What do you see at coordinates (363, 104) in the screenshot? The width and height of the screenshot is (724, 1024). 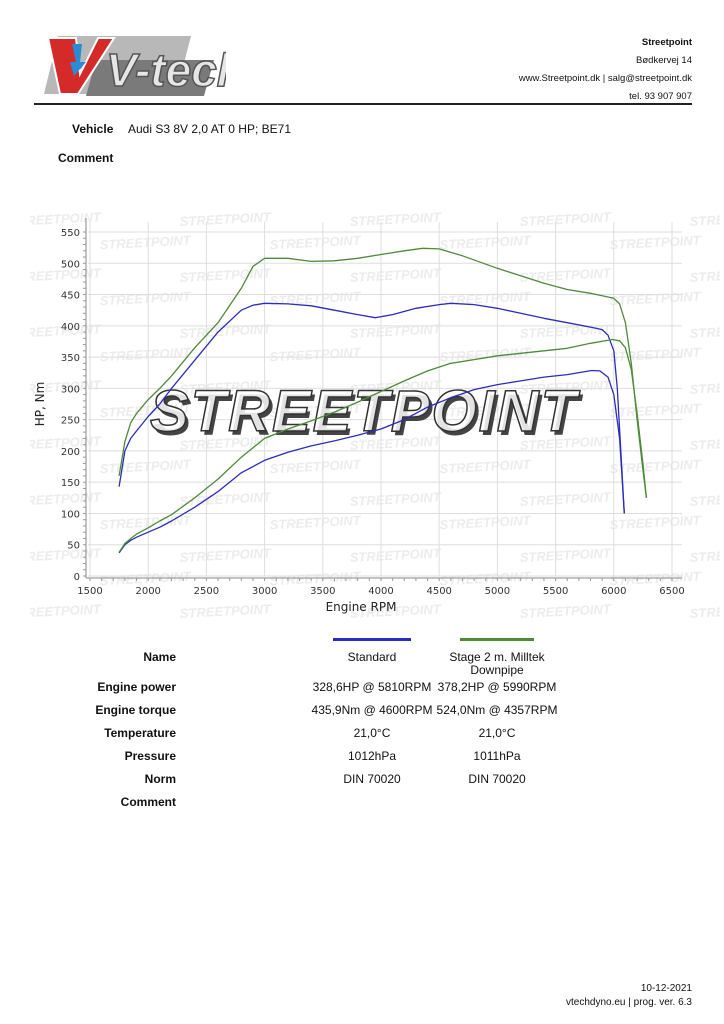 I see `header-divider` at bounding box center [363, 104].